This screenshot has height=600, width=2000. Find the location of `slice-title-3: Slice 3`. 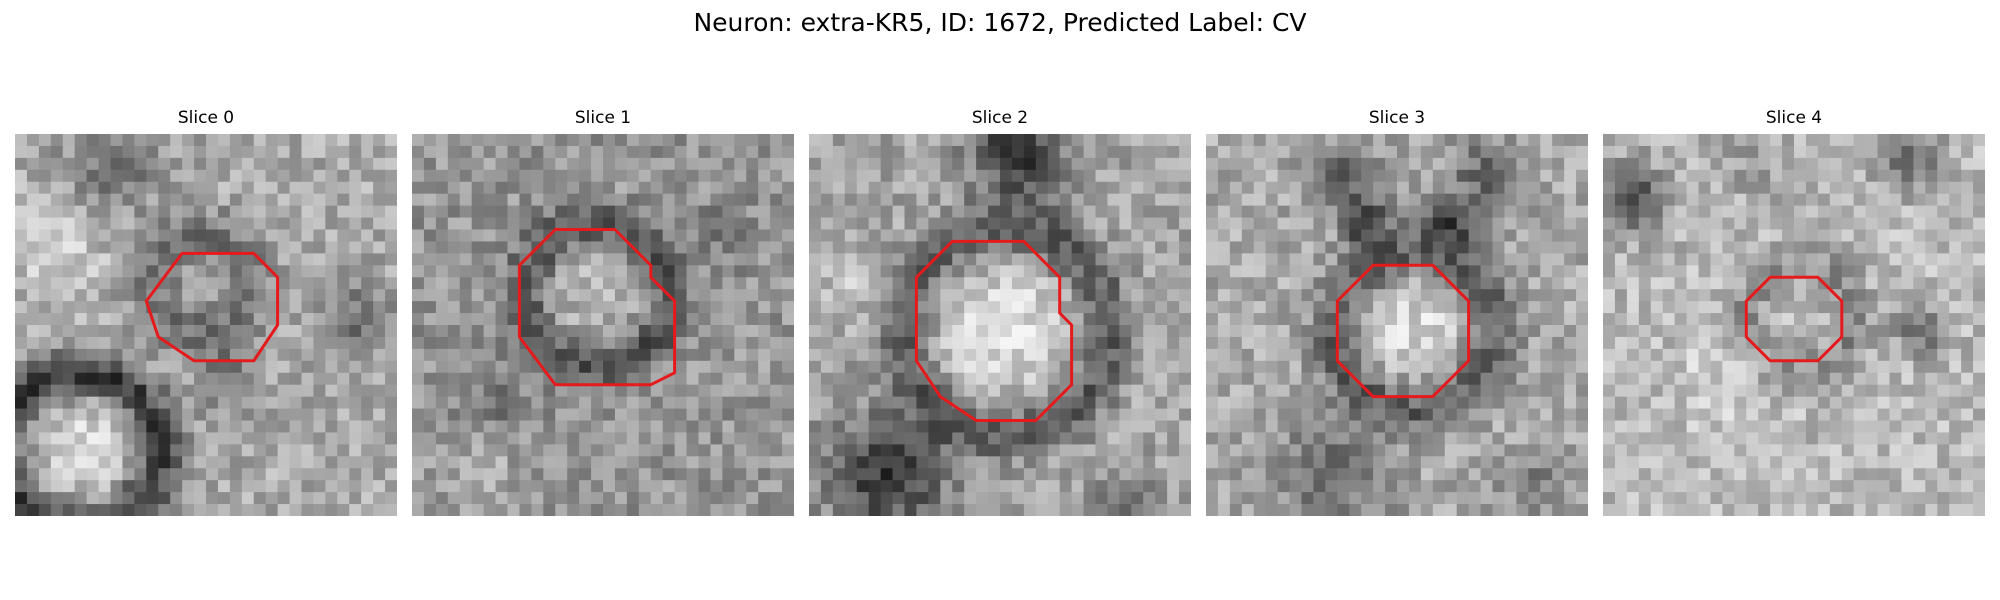

slice-title-3: Slice 3 is located at coordinates (1397, 118).